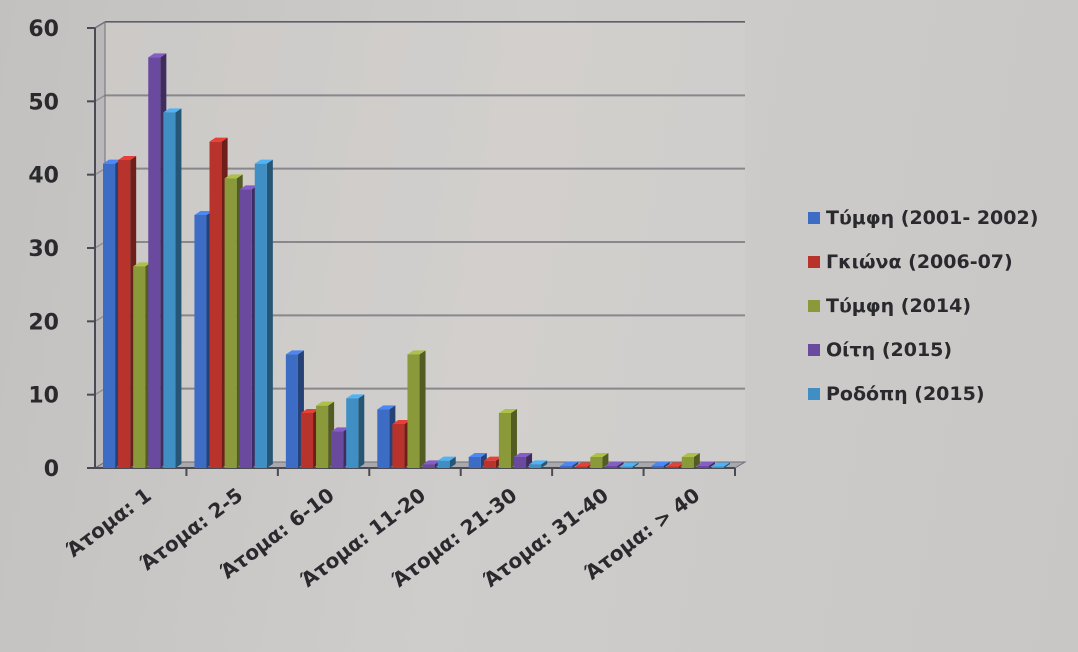 Image resolution: width=1078 pixels, height=652 pixels. I want to click on y-tick-label: 20, so click(43, 322).